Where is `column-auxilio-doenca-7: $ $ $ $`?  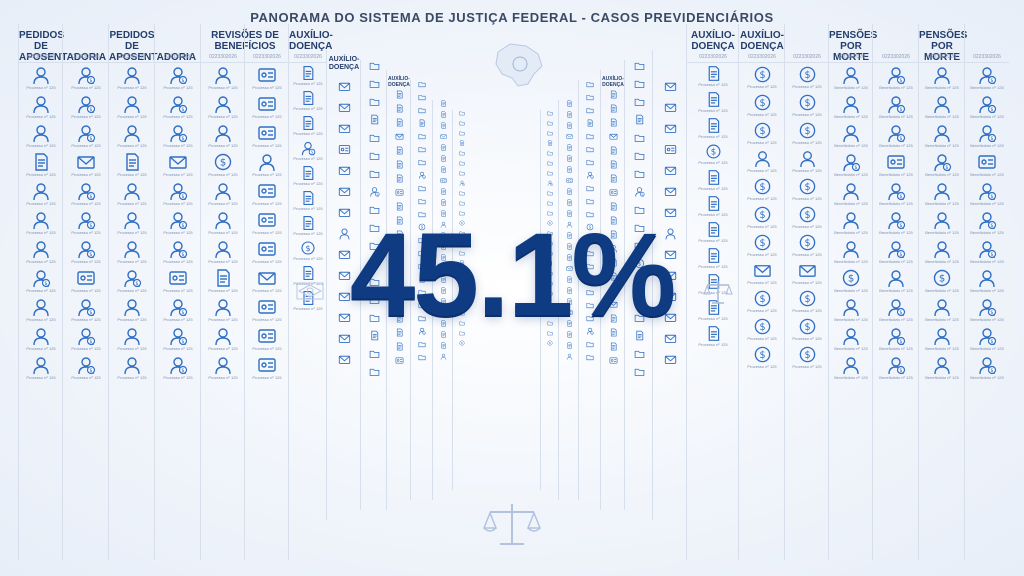
column-auxilio-doenca-7: $ $ $ $ is located at coordinates (461, 300).